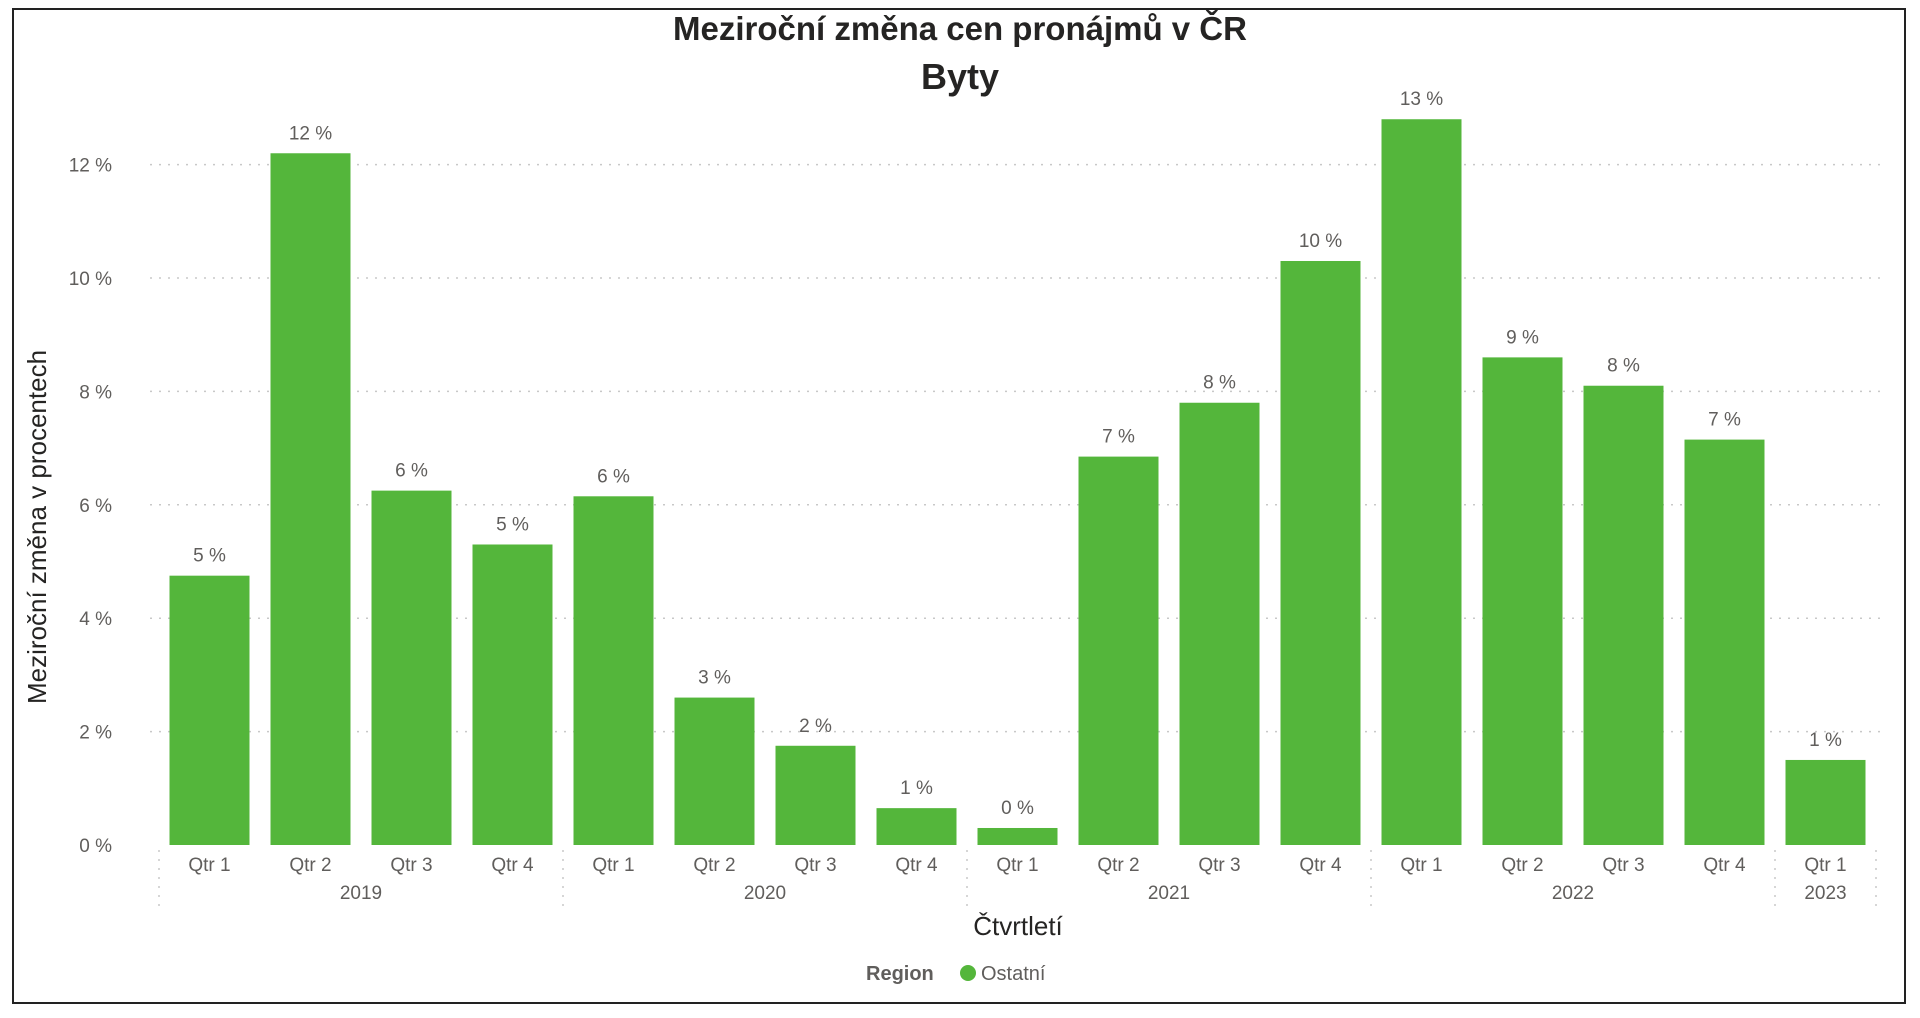 The height and width of the screenshot is (1018, 1920). Describe the element at coordinates (1421, 99) in the screenshot. I see `data-label: 13 %` at that location.